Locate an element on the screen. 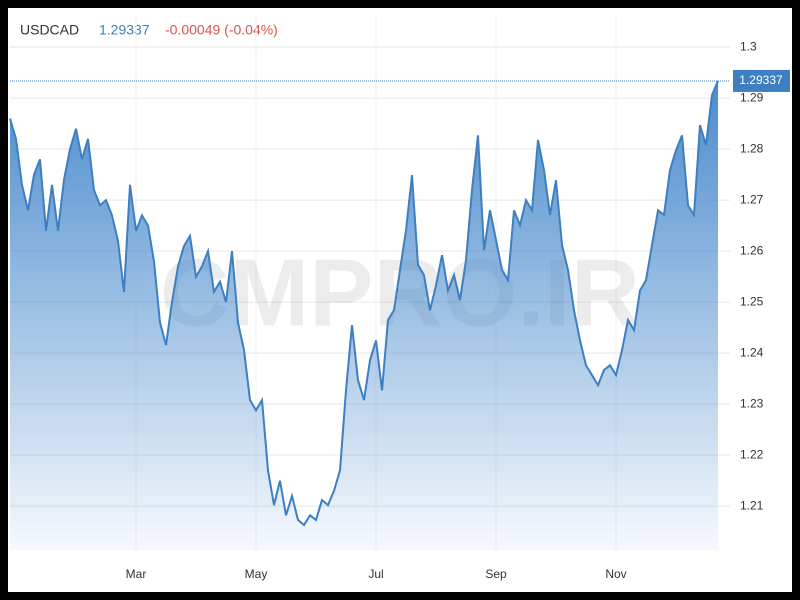  y-tick-label: 1.23 is located at coordinates (752, 403).